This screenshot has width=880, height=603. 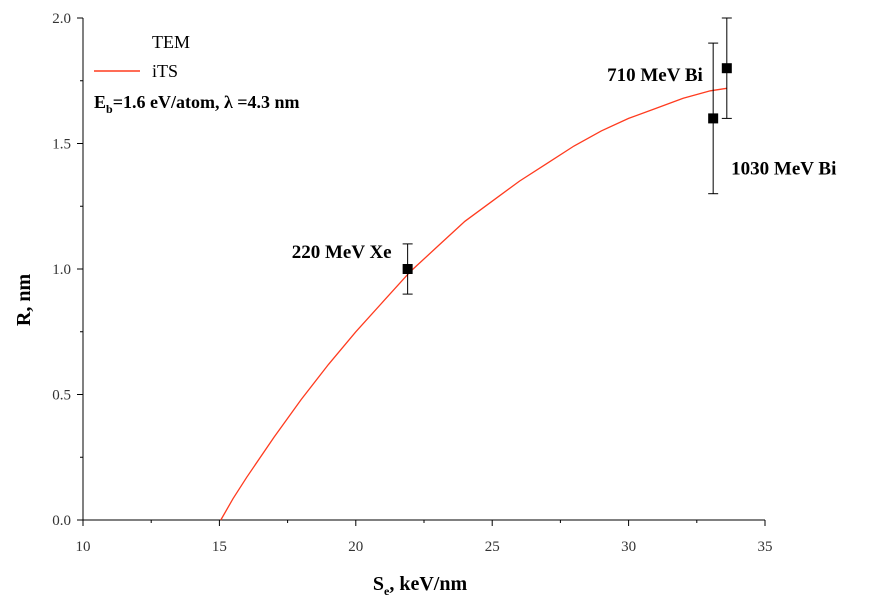 What do you see at coordinates (61, 145) in the screenshot?
I see `y-tick-label: 1.5` at bounding box center [61, 145].